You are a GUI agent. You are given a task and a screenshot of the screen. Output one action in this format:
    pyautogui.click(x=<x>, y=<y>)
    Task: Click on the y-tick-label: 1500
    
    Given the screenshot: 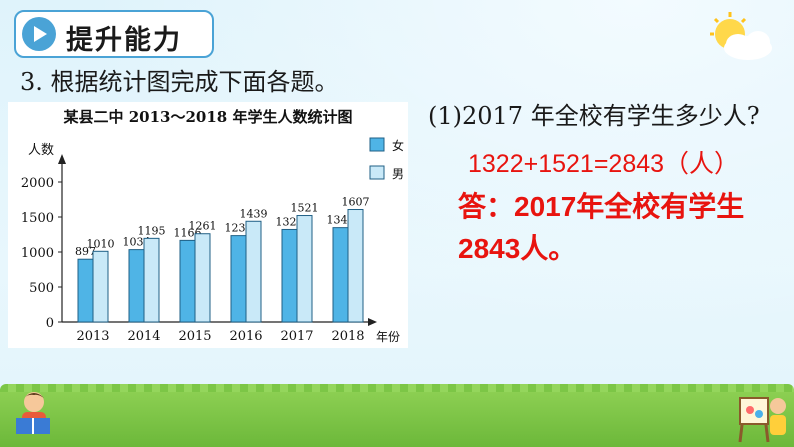 What is the action you would take?
    pyautogui.click(x=37, y=218)
    